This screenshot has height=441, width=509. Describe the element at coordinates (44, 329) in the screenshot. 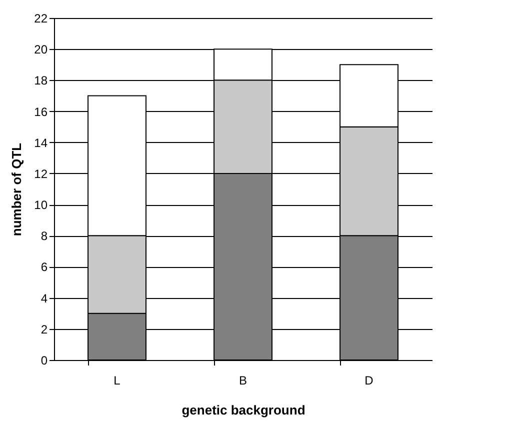

I see `y-tick-label: 2` at that location.